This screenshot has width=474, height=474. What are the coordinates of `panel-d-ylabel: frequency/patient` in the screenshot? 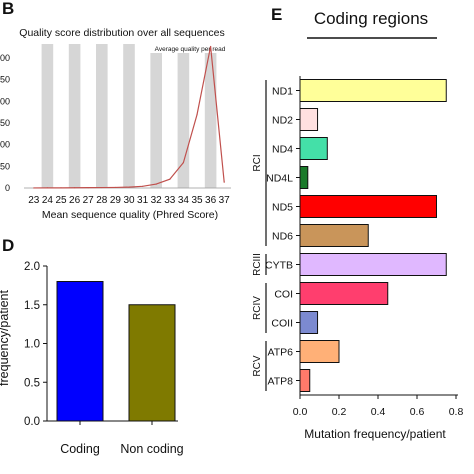 It's located at (5, 338).